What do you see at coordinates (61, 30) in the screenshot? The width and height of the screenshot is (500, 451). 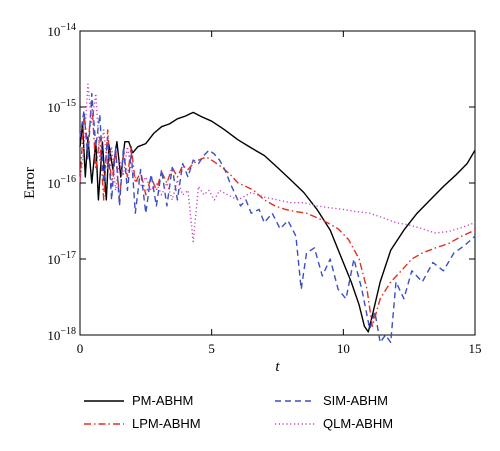 I see `y-tick-label: 10−14` at bounding box center [61, 30].